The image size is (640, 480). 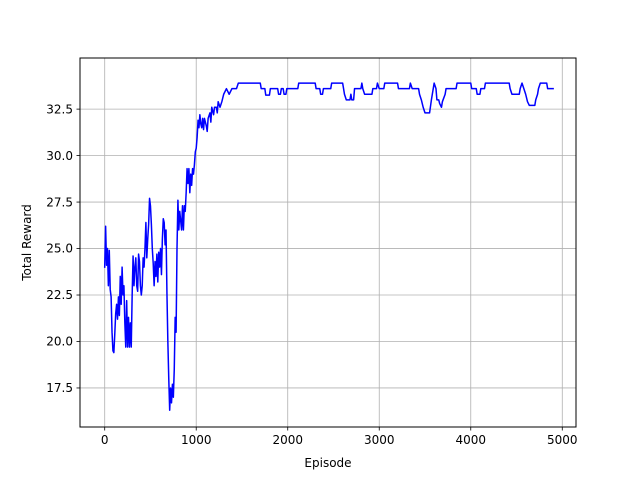 What do you see at coordinates (59, 109) in the screenshot?
I see `y-tick-label: 32.5` at bounding box center [59, 109].